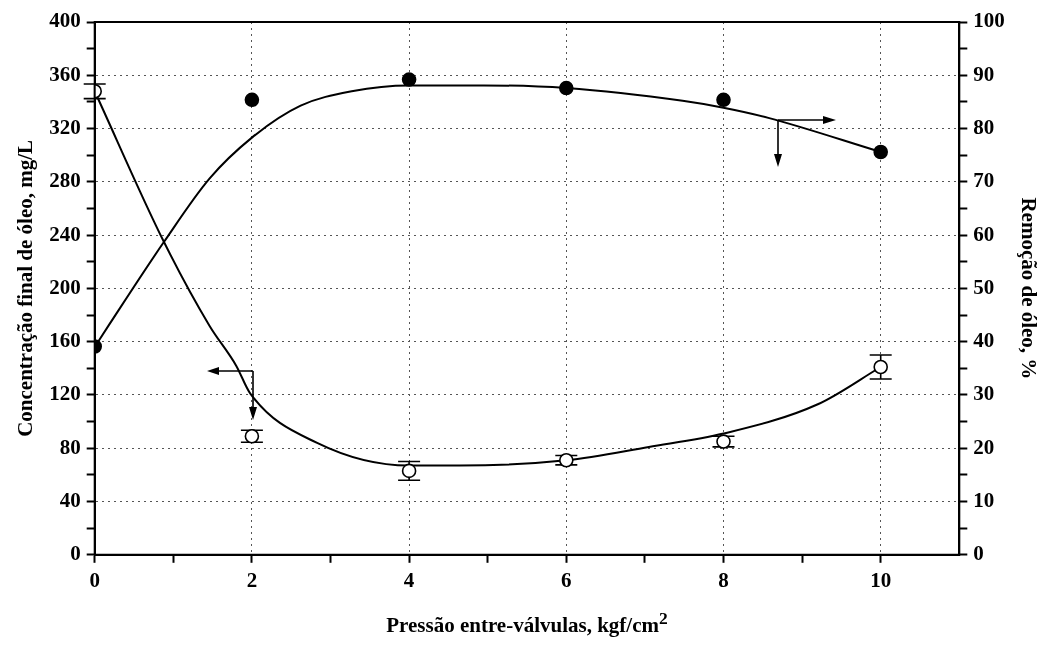  I want to click on y-tick-label: 320, so click(65, 126).